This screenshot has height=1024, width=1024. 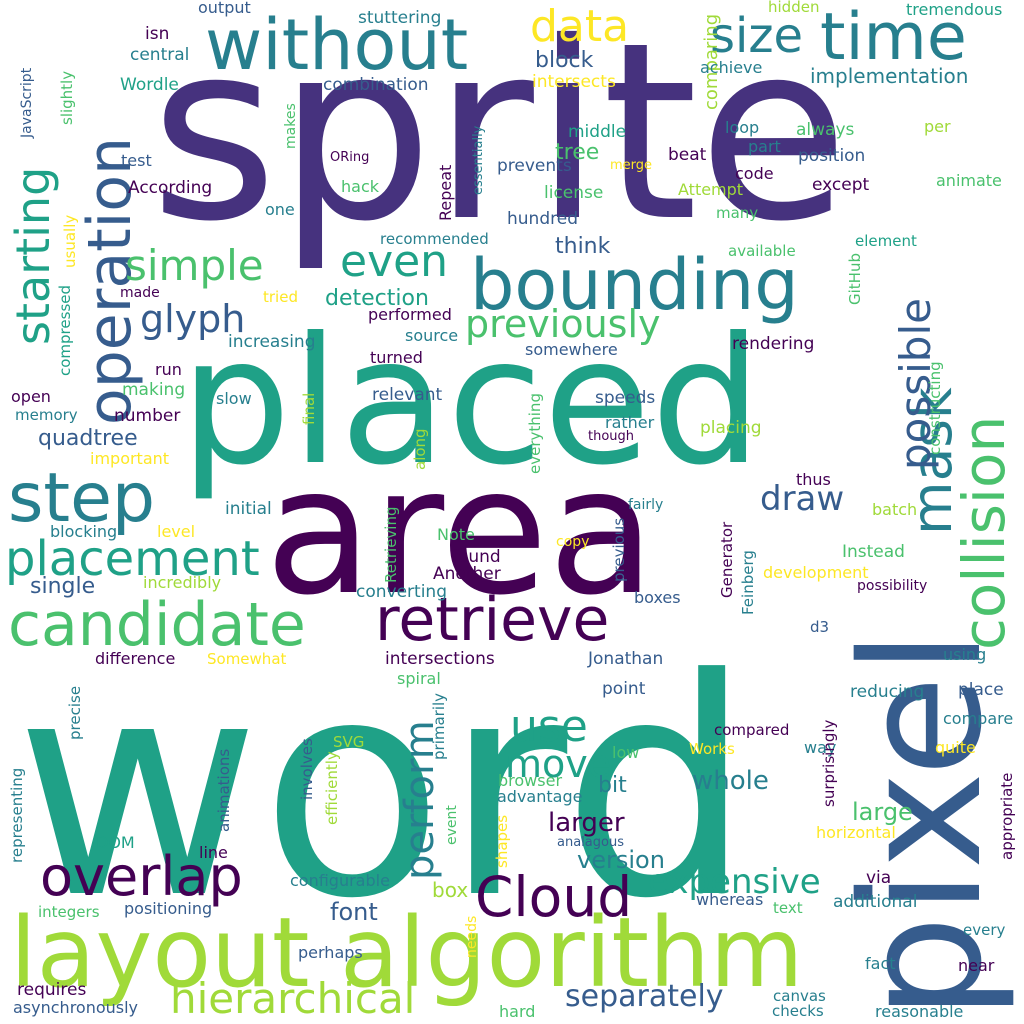 What do you see at coordinates (247, 659) in the screenshot?
I see `word-somewhat: Somewhat` at bounding box center [247, 659].